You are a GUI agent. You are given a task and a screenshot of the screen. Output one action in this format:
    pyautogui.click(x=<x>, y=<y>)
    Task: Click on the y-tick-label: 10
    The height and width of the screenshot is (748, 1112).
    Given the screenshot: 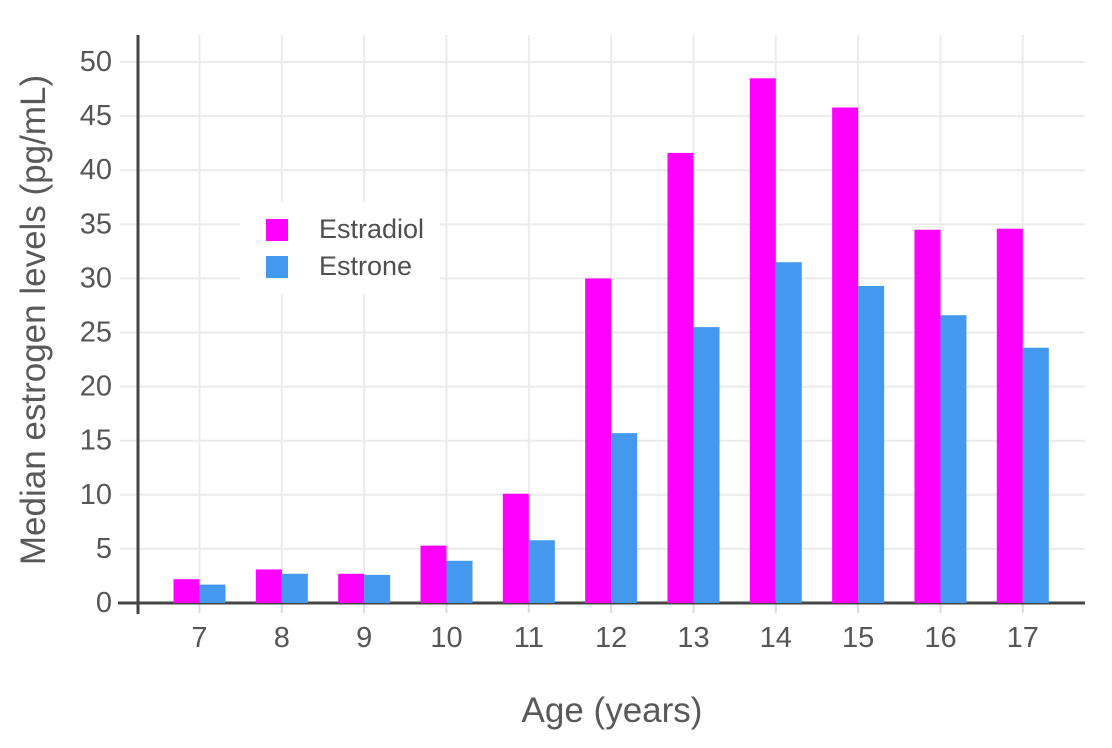 What is the action you would take?
    pyautogui.click(x=96, y=495)
    